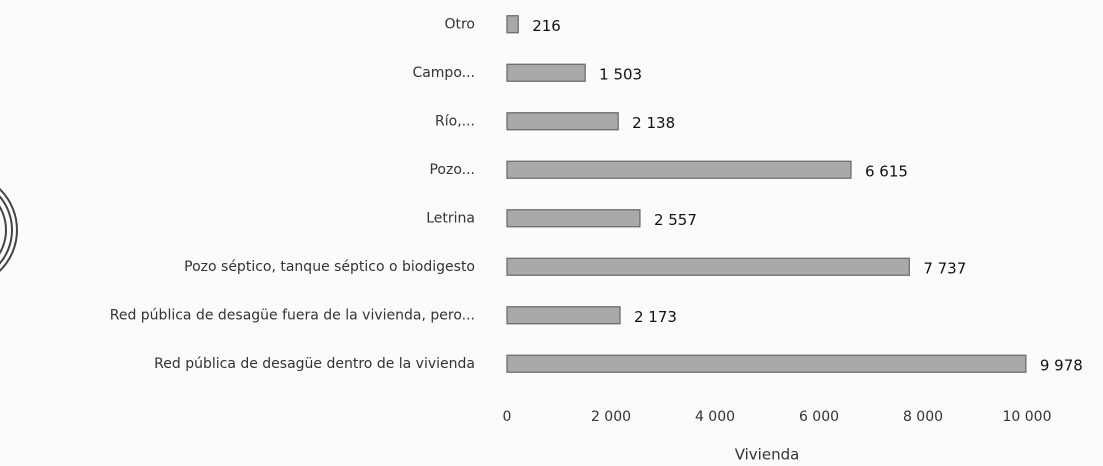 This screenshot has width=1103, height=466. What do you see at coordinates (767, 455) in the screenshot?
I see `x-axis-title: Vivienda` at bounding box center [767, 455].